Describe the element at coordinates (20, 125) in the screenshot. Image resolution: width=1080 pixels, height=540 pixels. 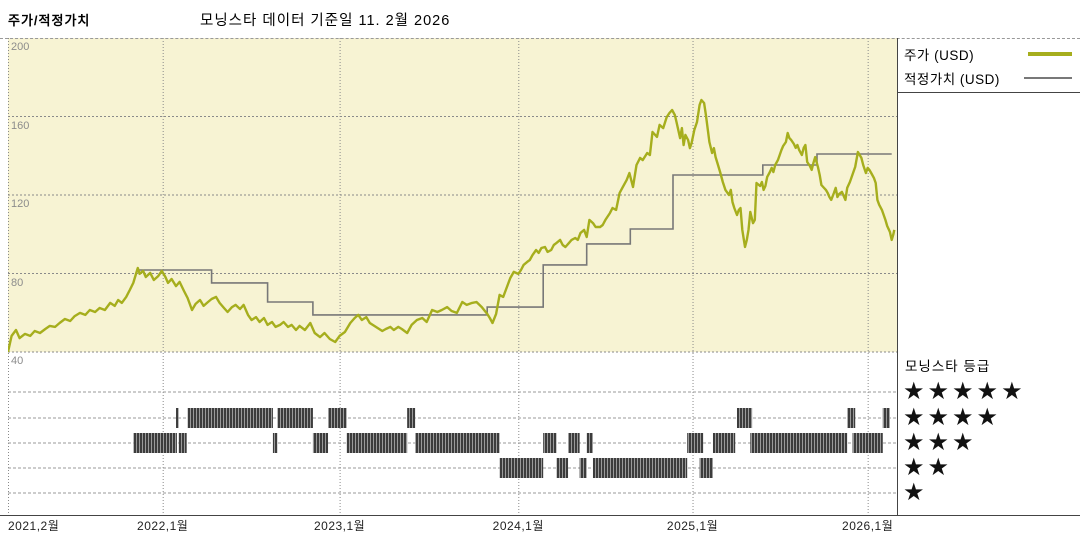
I see `y-axis-label-160: 160` at that location.